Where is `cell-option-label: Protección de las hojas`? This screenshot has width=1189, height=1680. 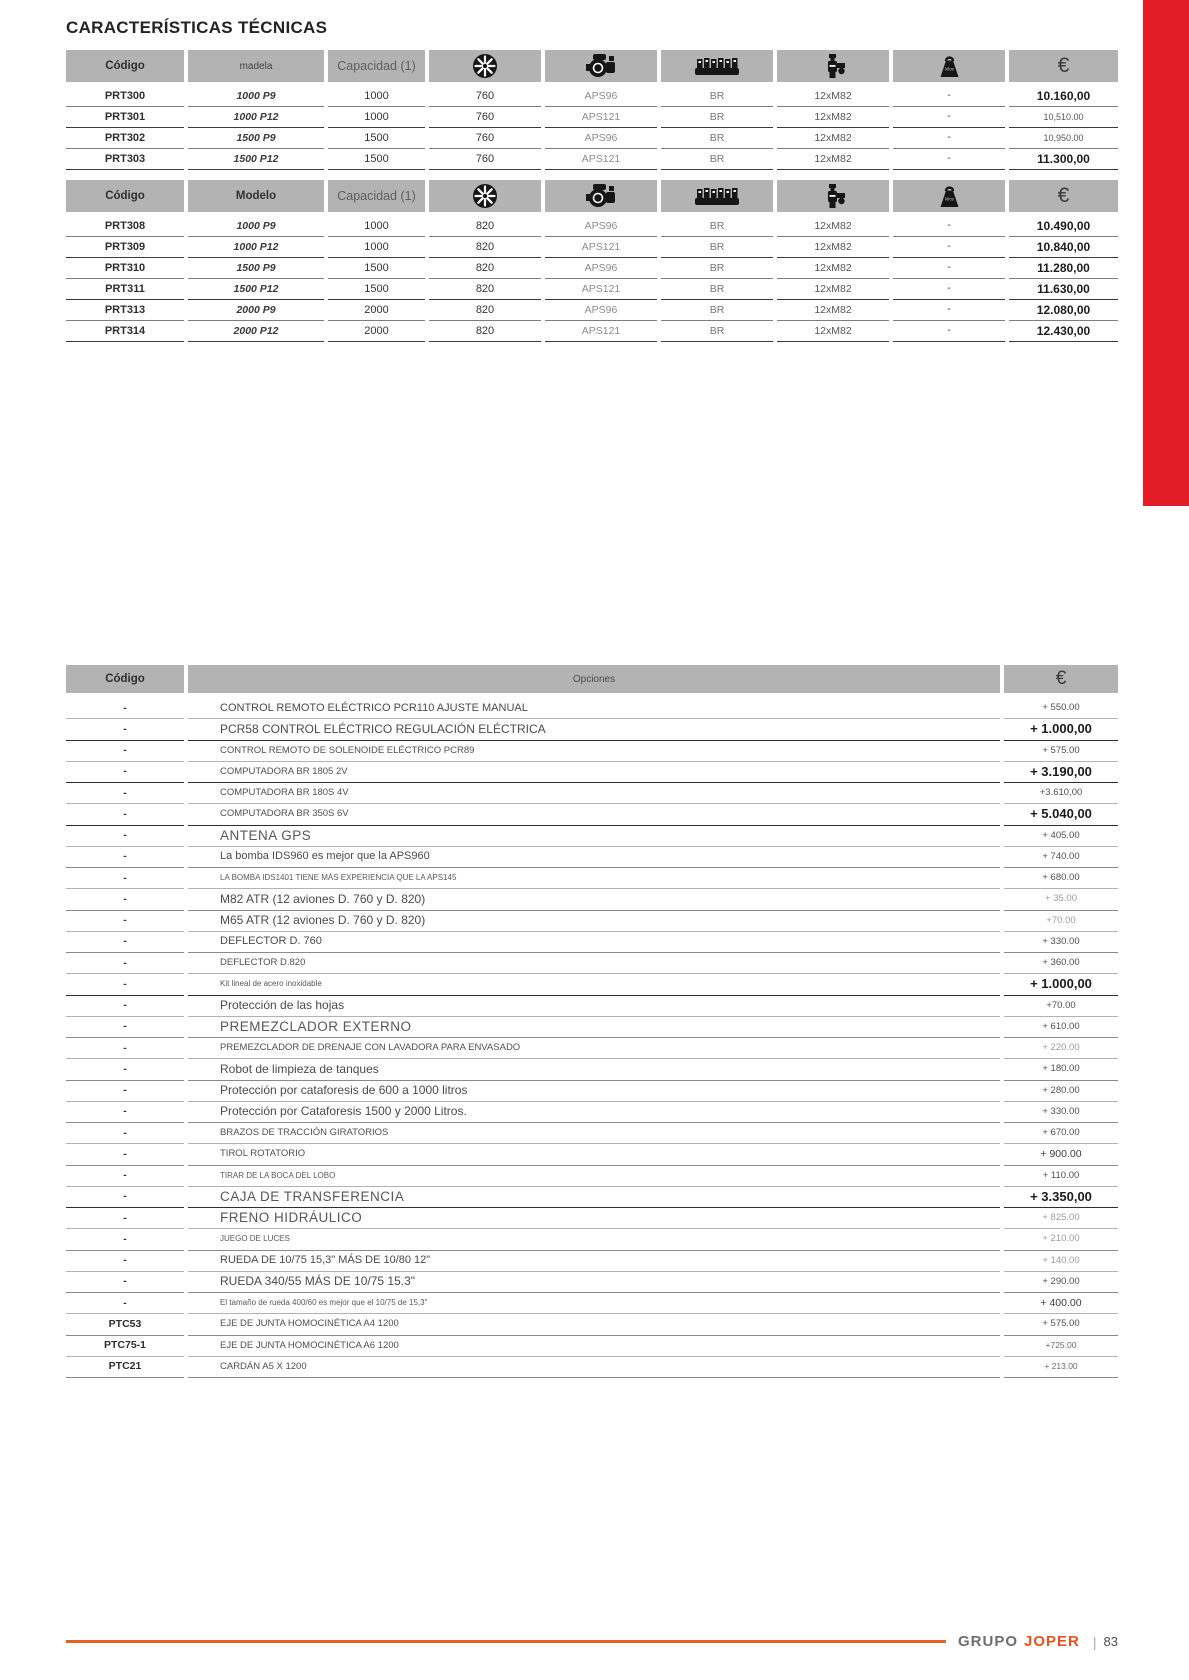 cell-option-label: Protección de las hojas is located at coordinates (594, 1006).